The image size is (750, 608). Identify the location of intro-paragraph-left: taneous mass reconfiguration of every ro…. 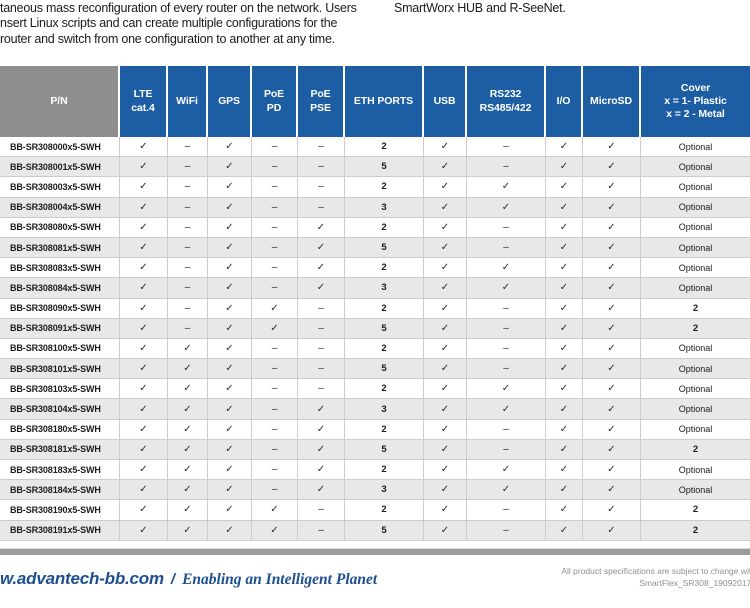
(190, 24).